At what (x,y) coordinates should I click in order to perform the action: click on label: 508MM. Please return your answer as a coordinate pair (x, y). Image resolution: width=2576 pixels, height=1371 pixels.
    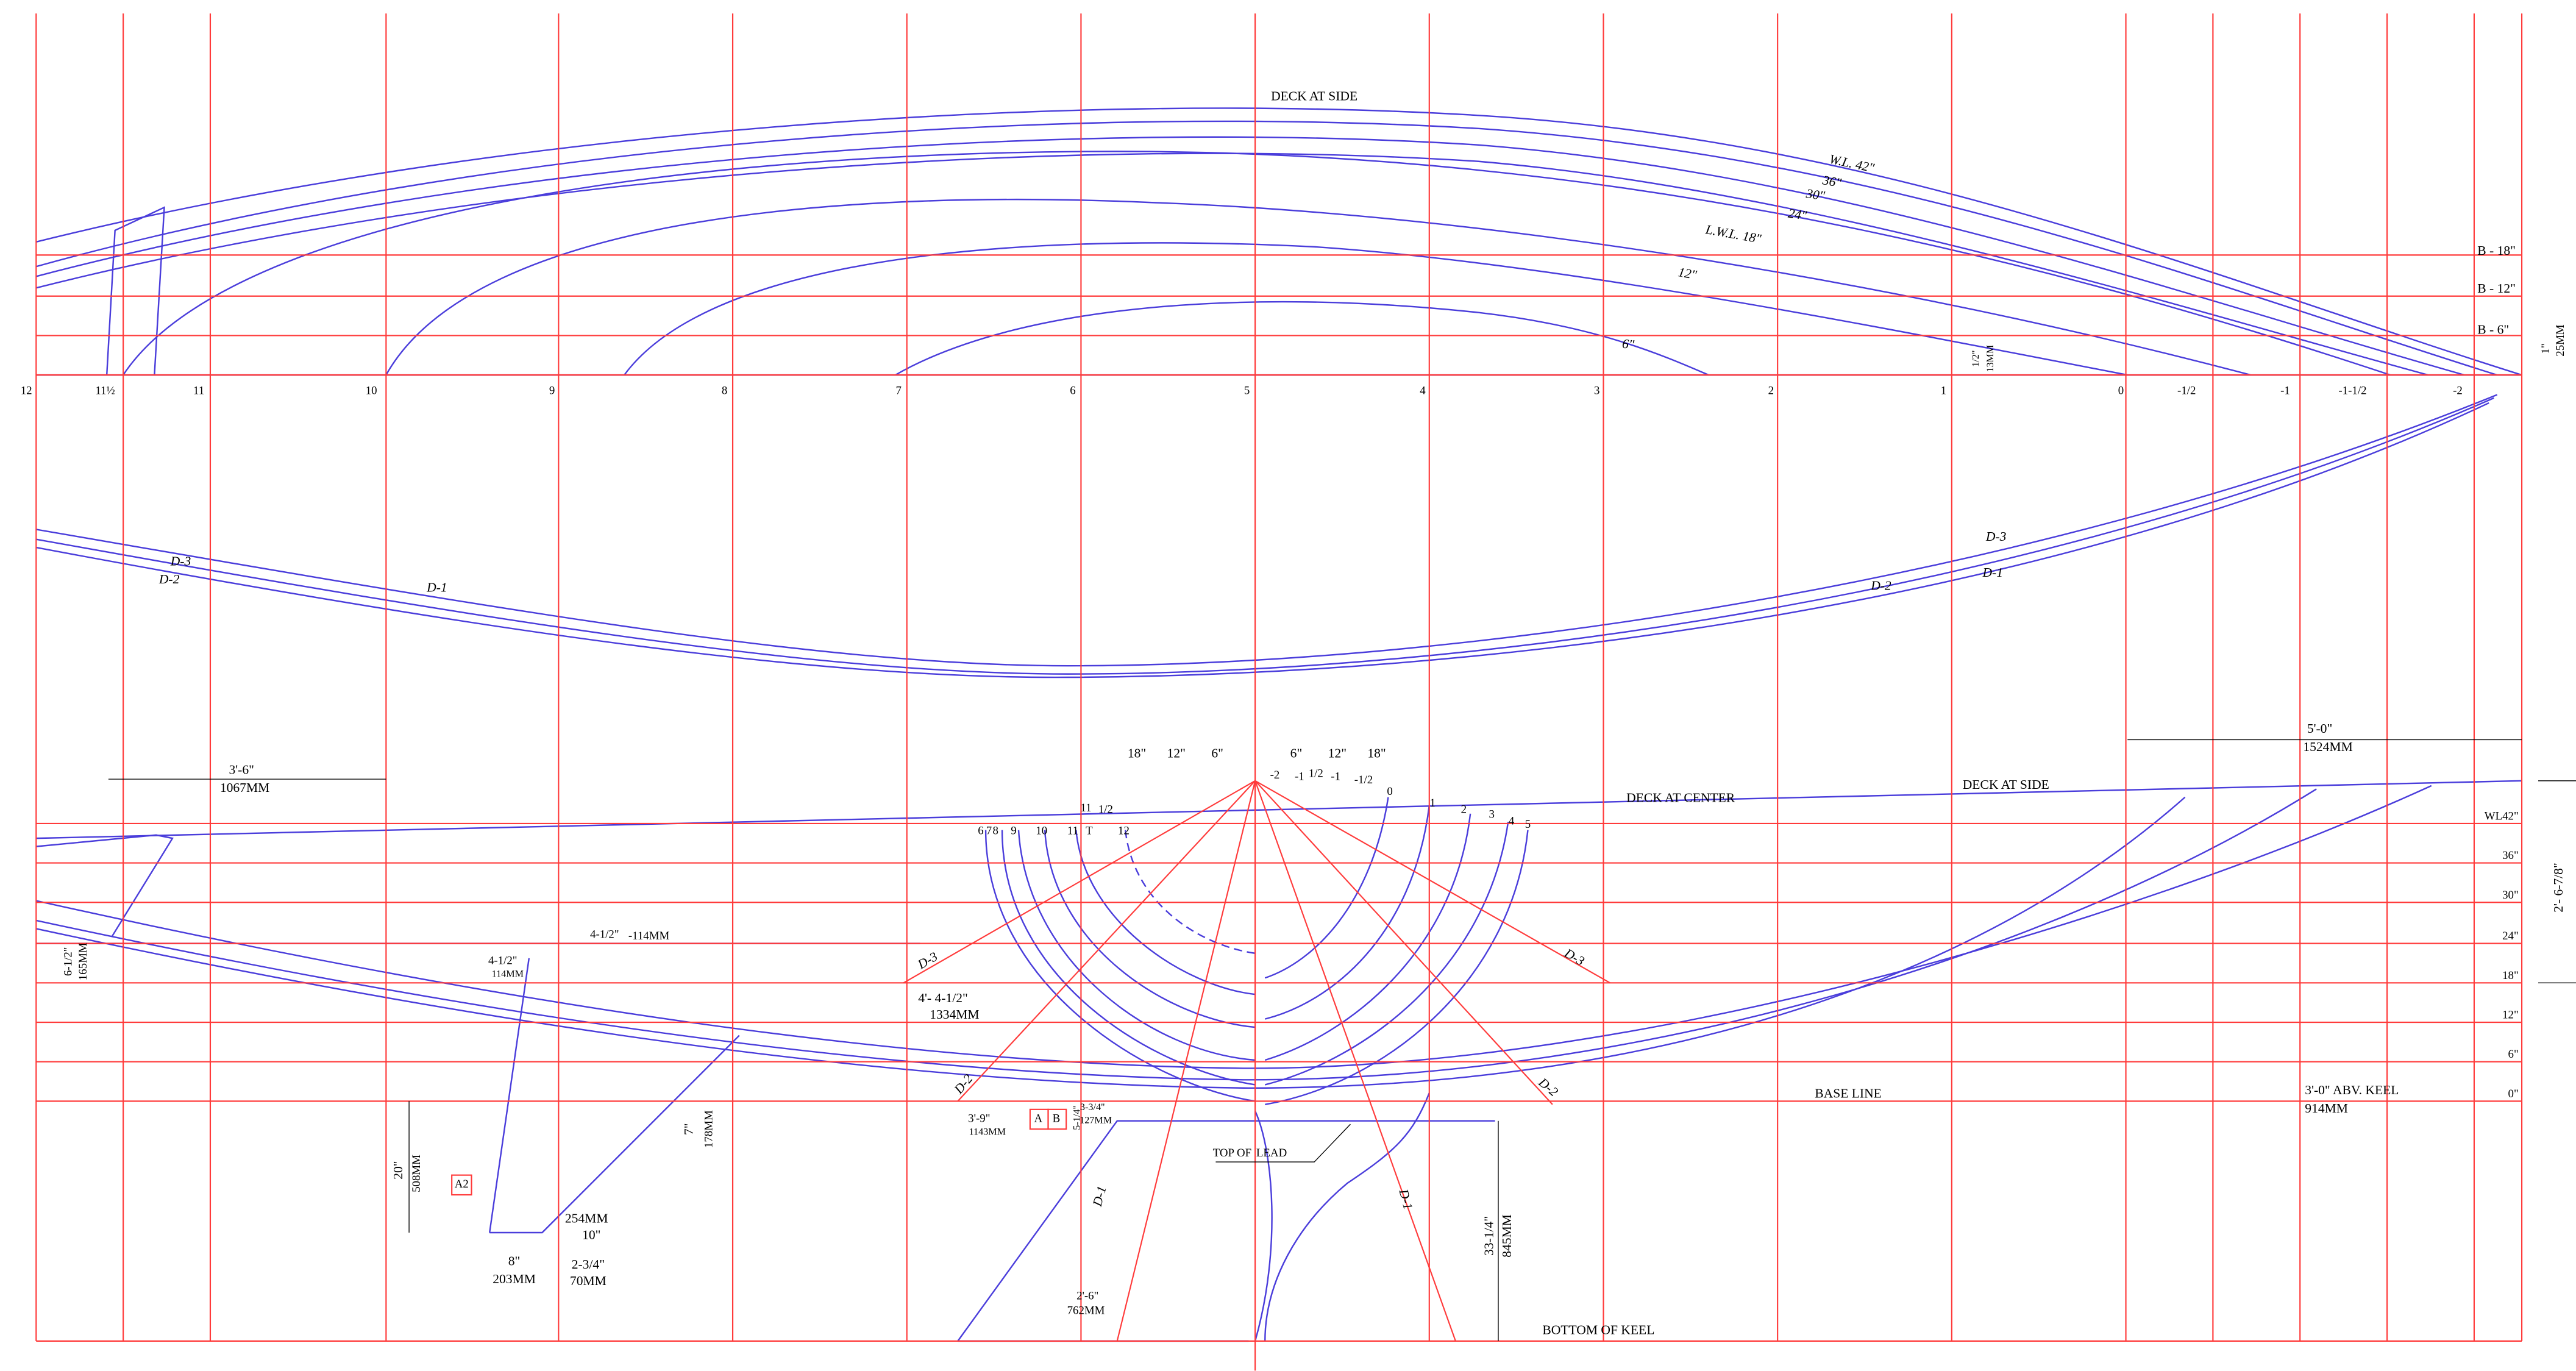
    Looking at the image, I should click on (416, 1173).